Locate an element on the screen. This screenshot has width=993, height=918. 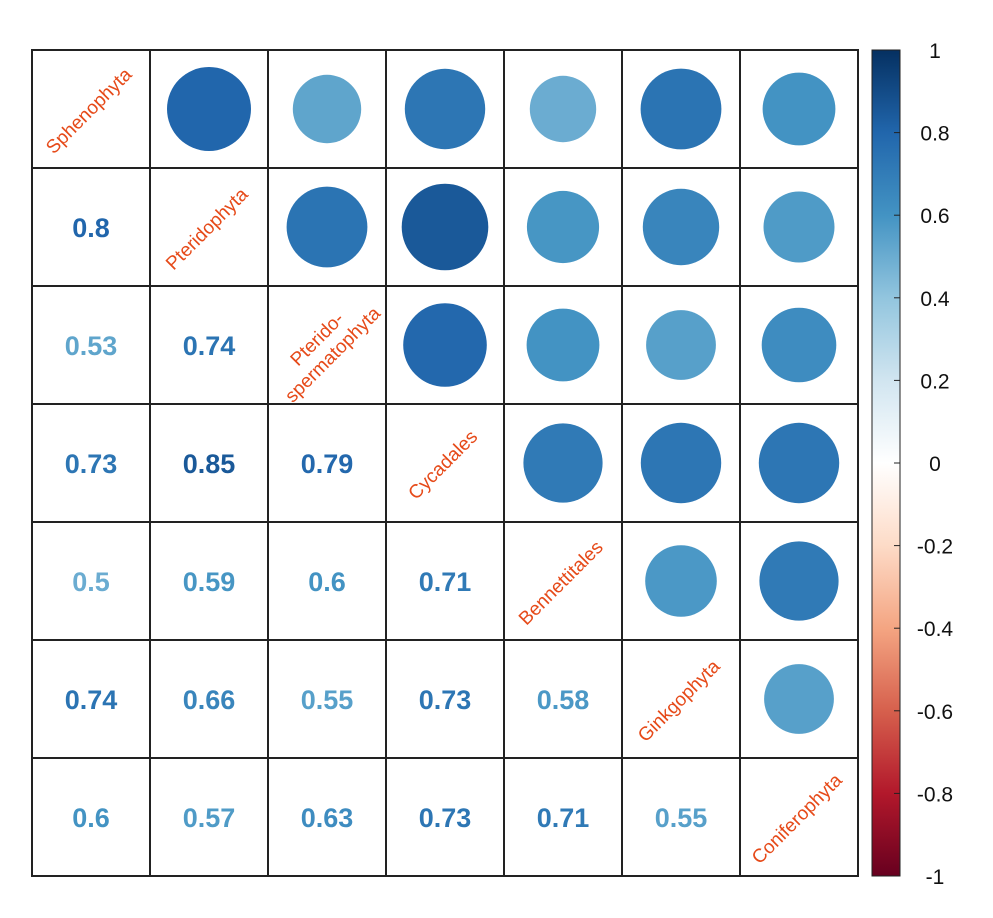
correlation-value: 0.63 is located at coordinates (327, 818).